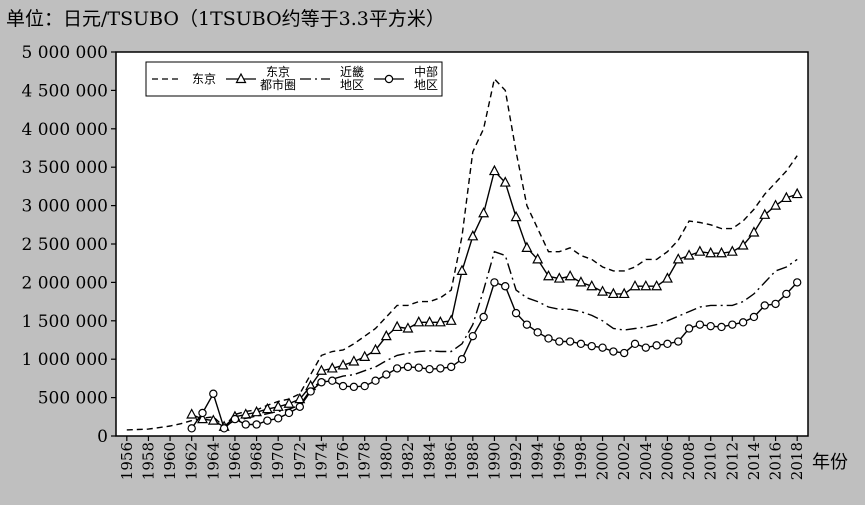 Image resolution: width=865 pixels, height=505 pixels. Describe the element at coordinates (689, 461) in the screenshot. I see `x-tick-label: 2008` at that location.